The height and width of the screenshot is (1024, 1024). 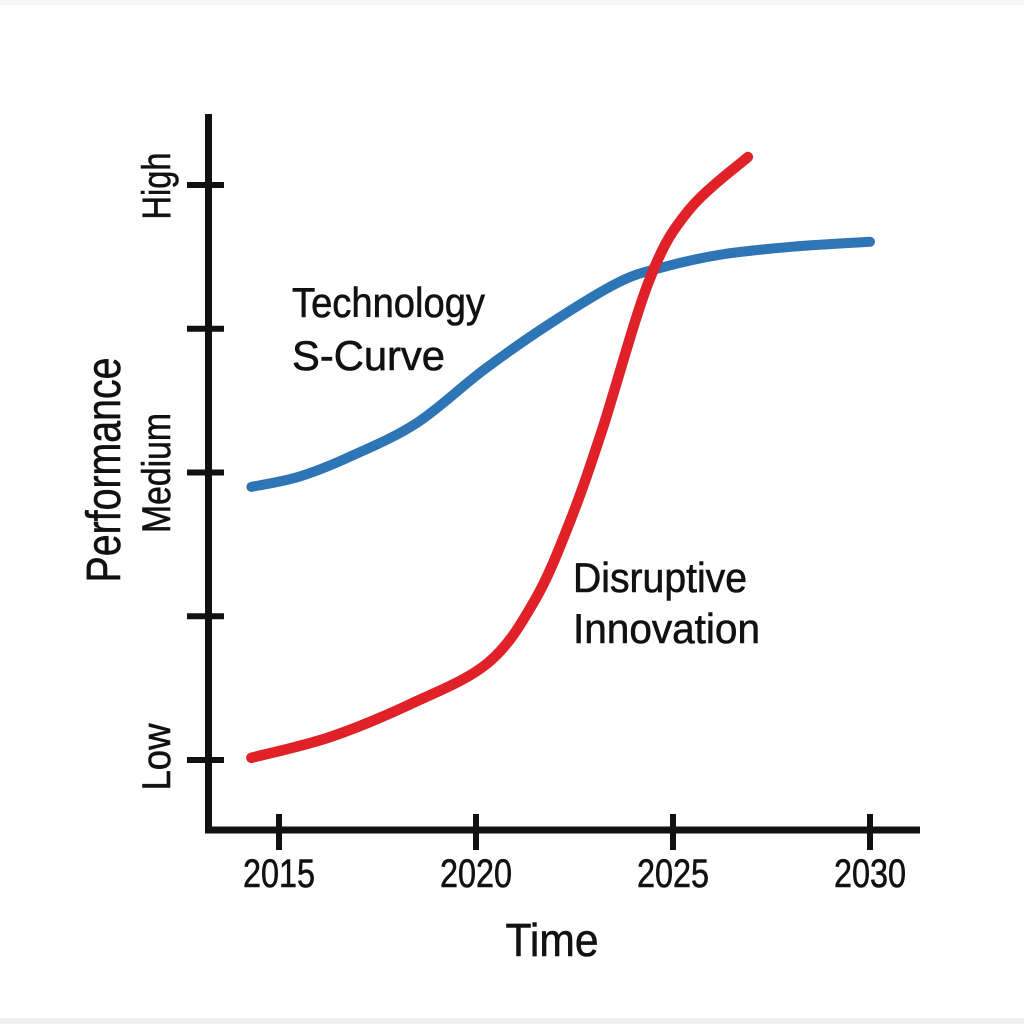 What do you see at coordinates (388, 302) in the screenshot?
I see `technology-s-curve-label-line1: Technology` at bounding box center [388, 302].